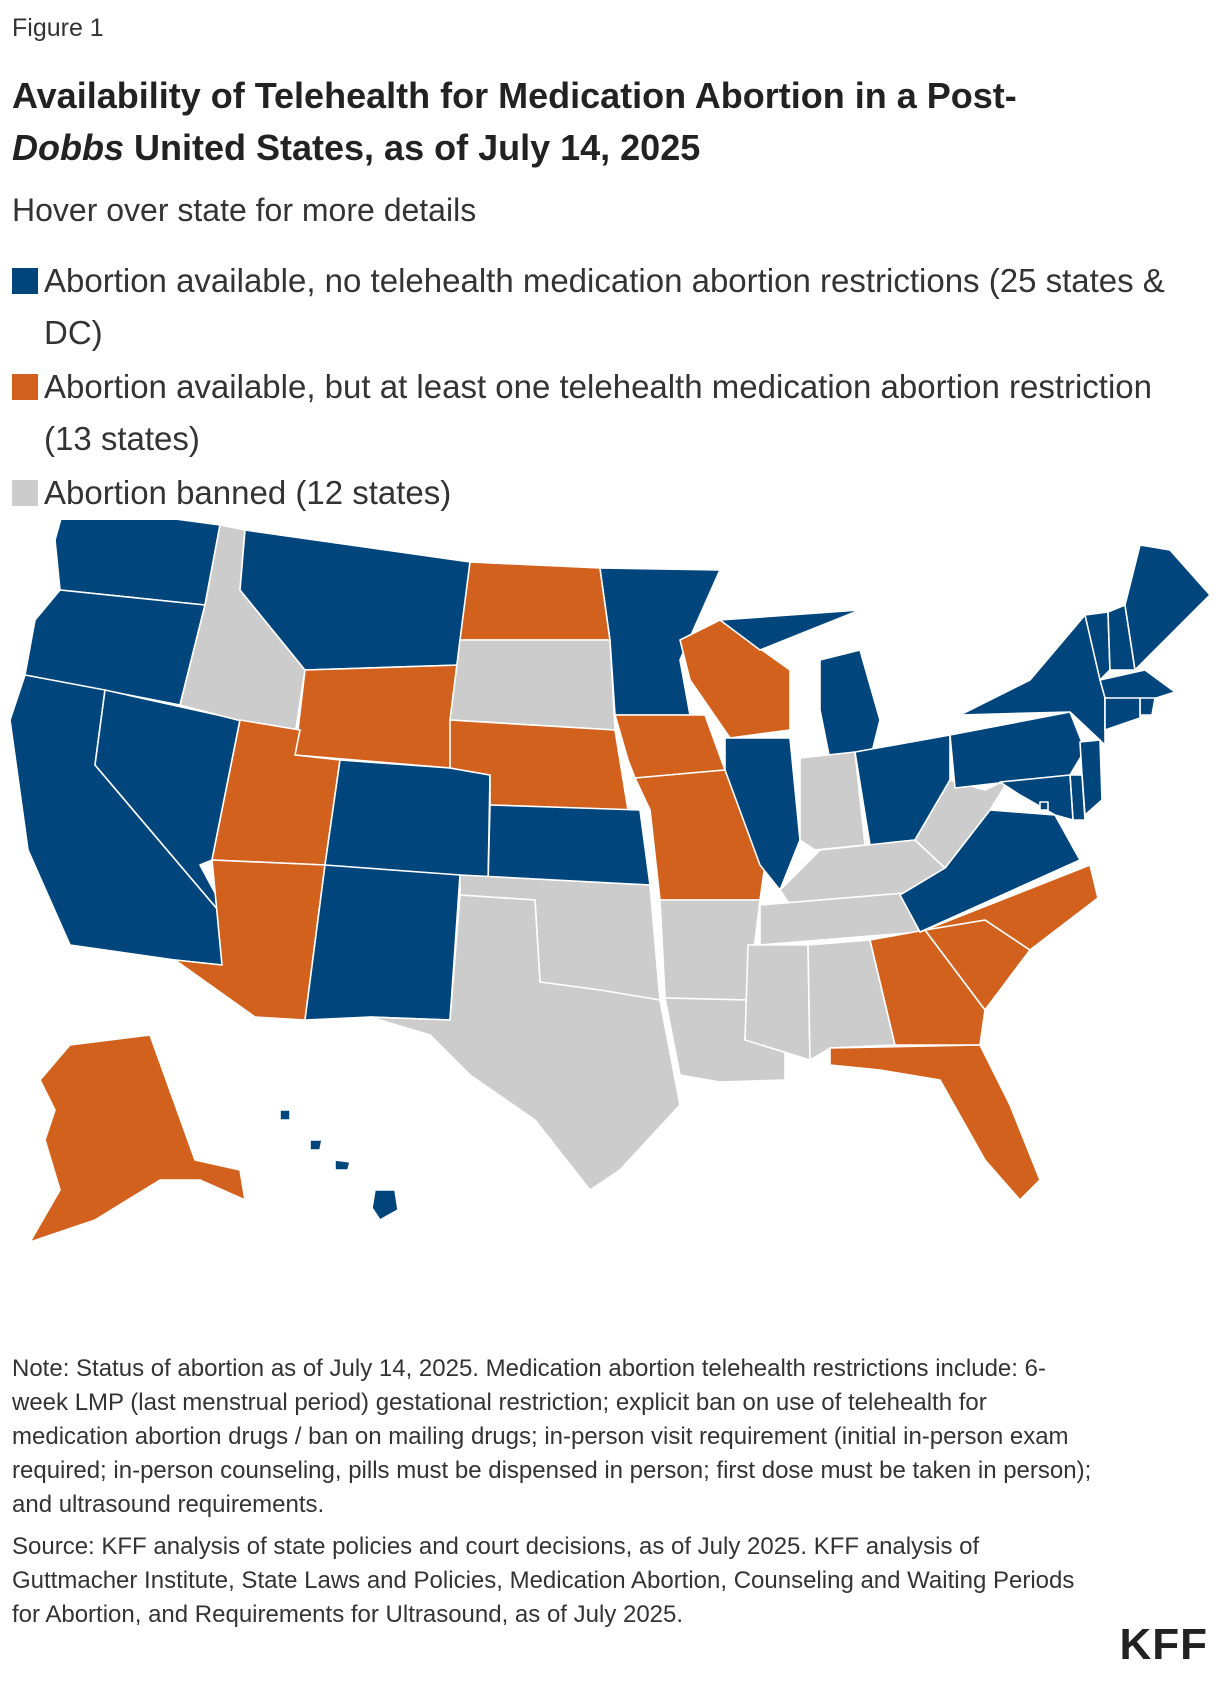 This screenshot has width=1220, height=1684. What do you see at coordinates (1122, 714) in the screenshot?
I see `state-ct` at bounding box center [1122, 714].